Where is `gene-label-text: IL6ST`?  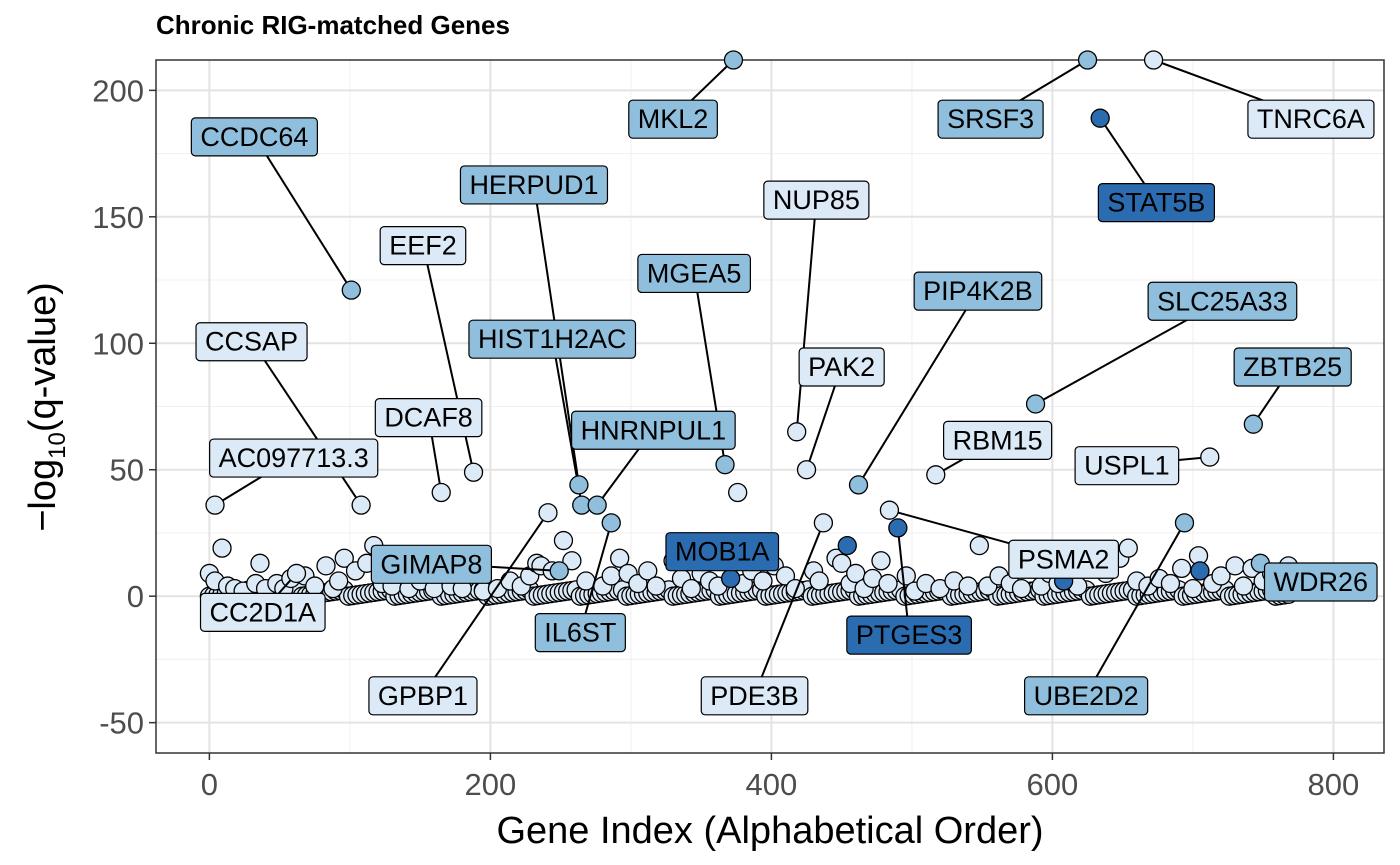
gene-label-text: IL6ST is located at coordinates (580, 633).